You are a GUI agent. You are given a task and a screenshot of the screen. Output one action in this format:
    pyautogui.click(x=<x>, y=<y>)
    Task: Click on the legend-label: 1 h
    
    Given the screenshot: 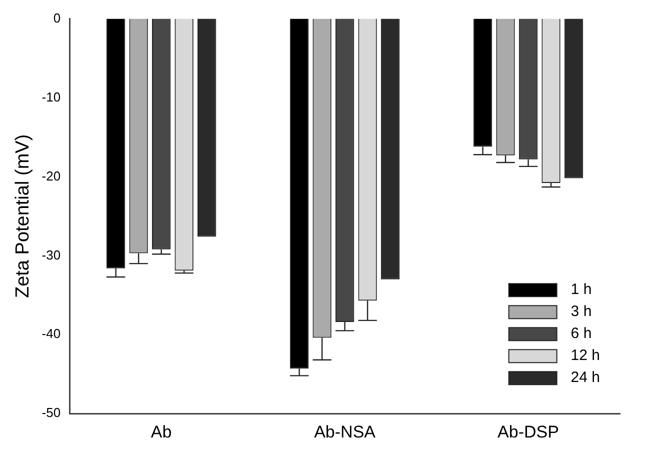 What is the action you would take?
    pyautogui.click(x=581, y=289)
    